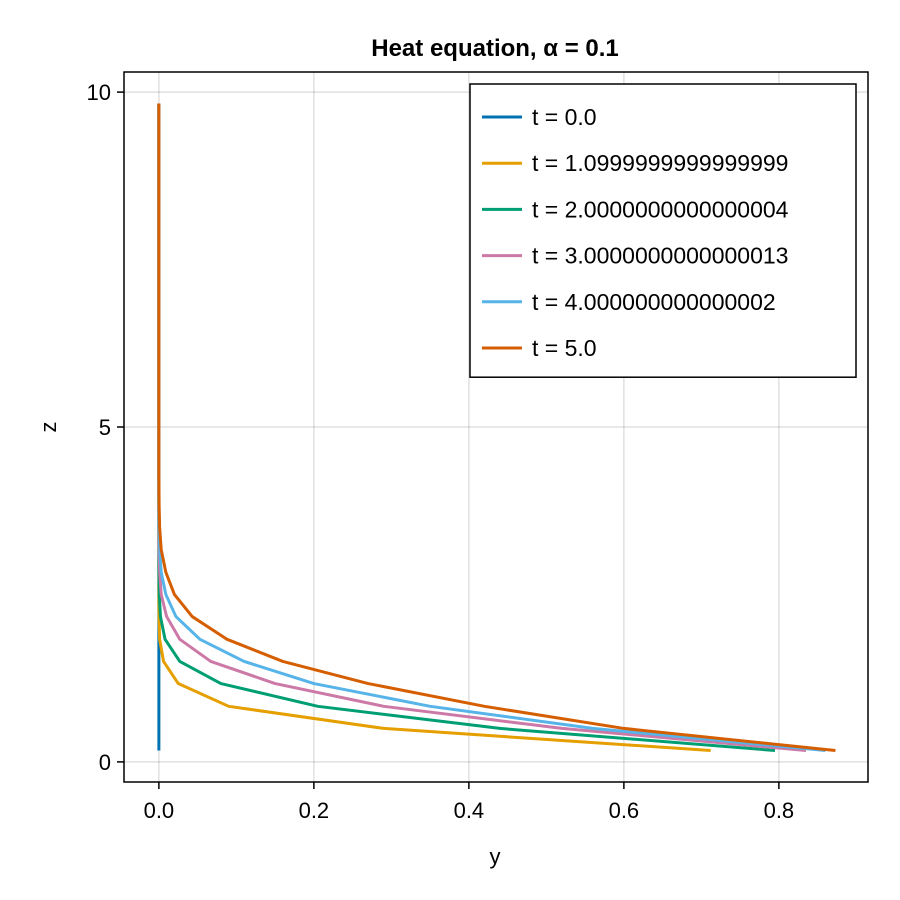  I want to click on x-tick-label: 0.2, so click(314, 810).